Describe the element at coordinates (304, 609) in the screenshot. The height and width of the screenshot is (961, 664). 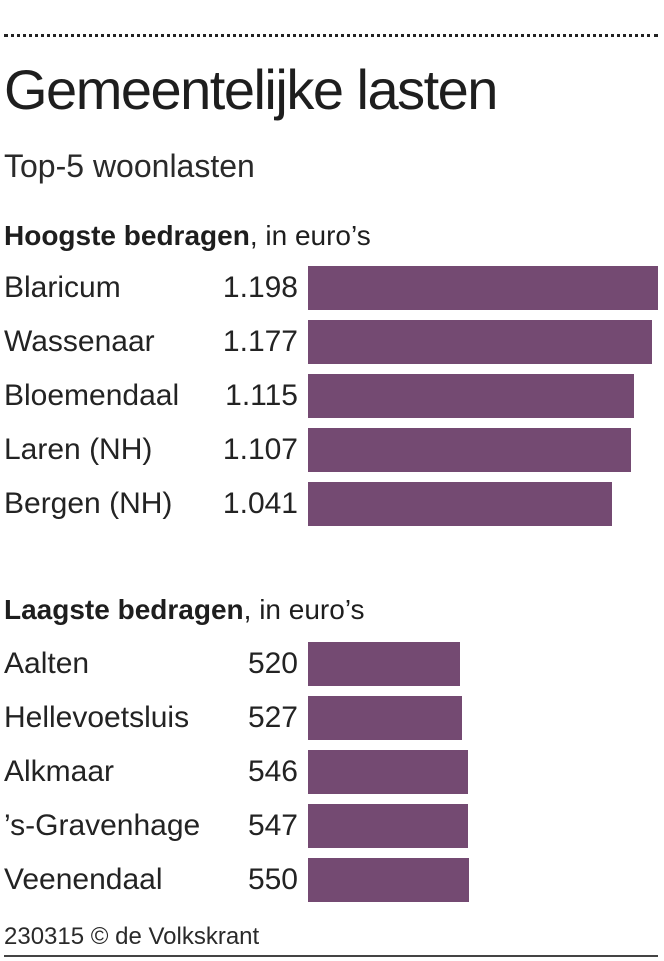
I see `section-heading-lowest-unit: , in euro’s` at that location.